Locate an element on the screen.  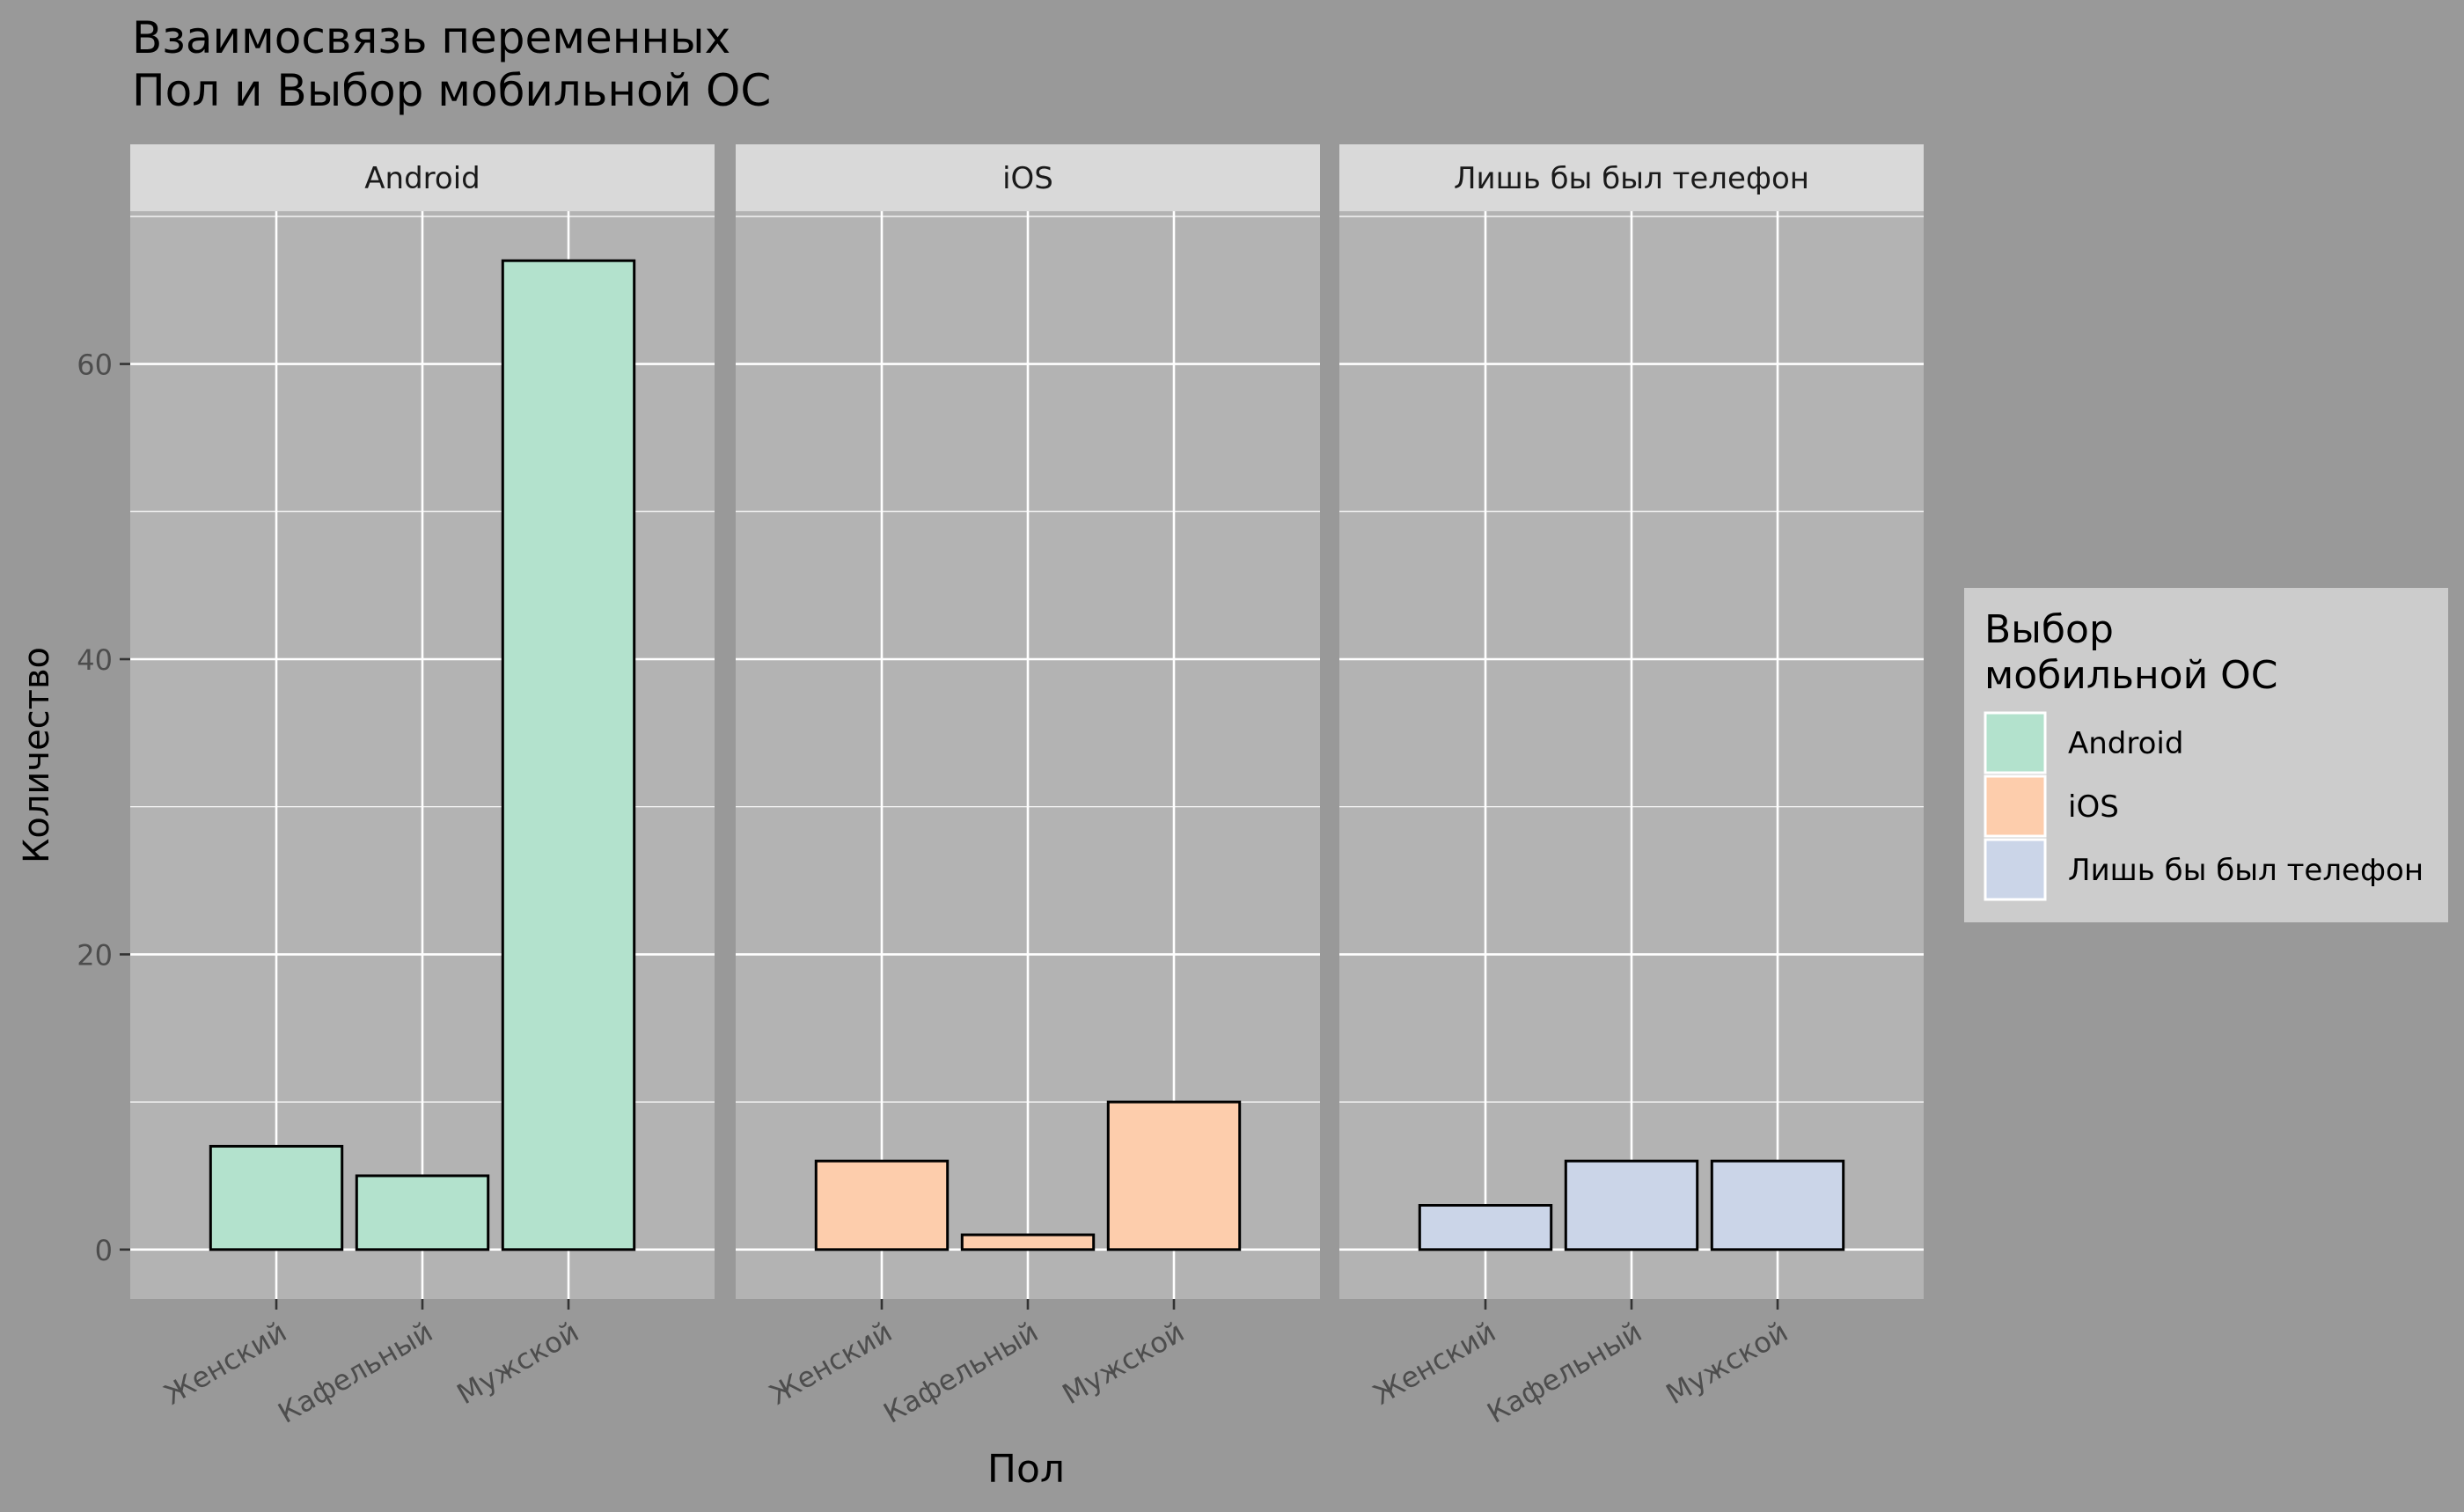
y-tick-label: 0 is located at coordinates (104, 1250).